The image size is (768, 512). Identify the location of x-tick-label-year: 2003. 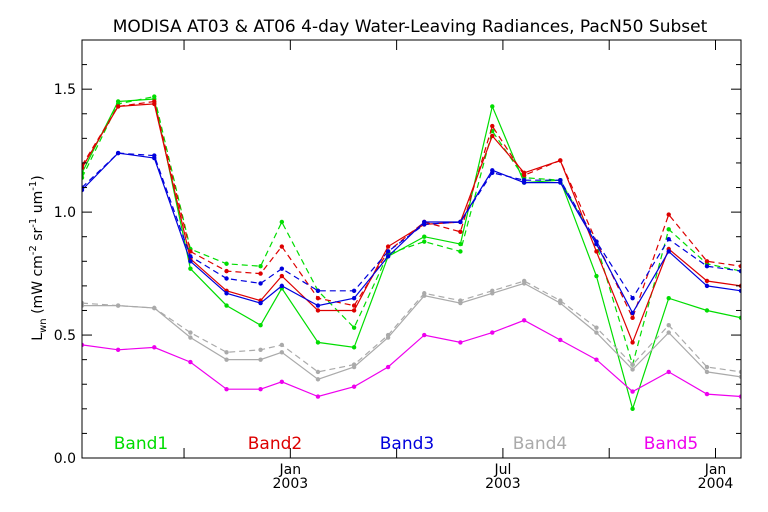
(291, 484).